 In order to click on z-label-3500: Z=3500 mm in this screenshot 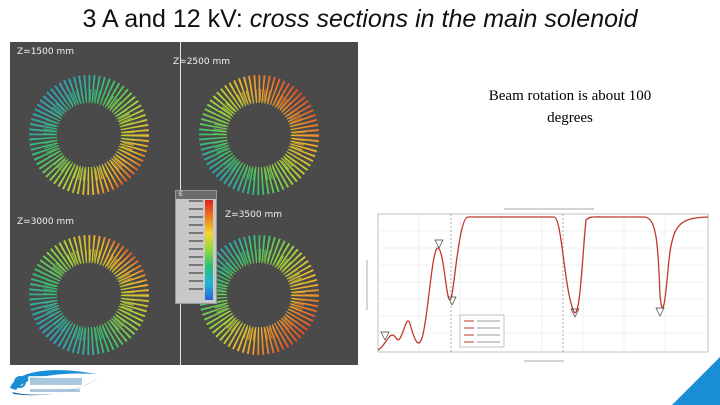, I will do `click(254, 215)`.